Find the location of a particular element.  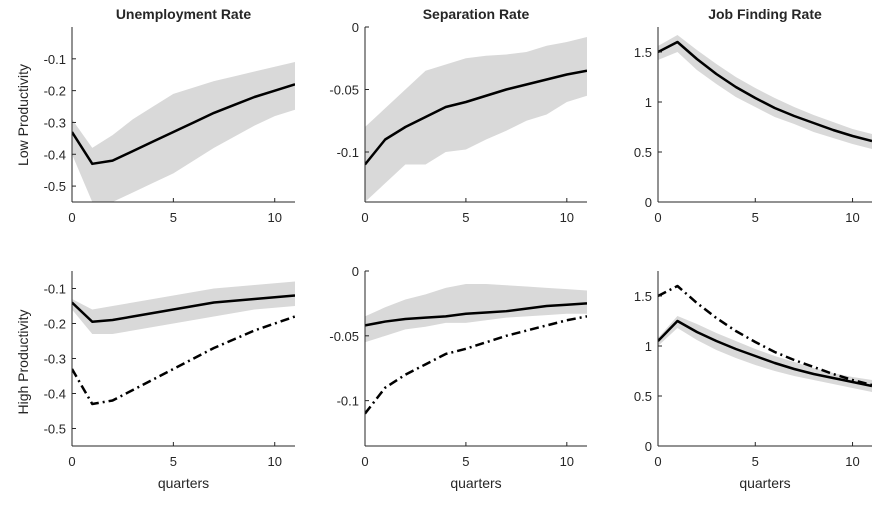

chart-panel: 0 5 10 -0.1 -0.05 0 Separation Rate is located at coordinates (458, 115).